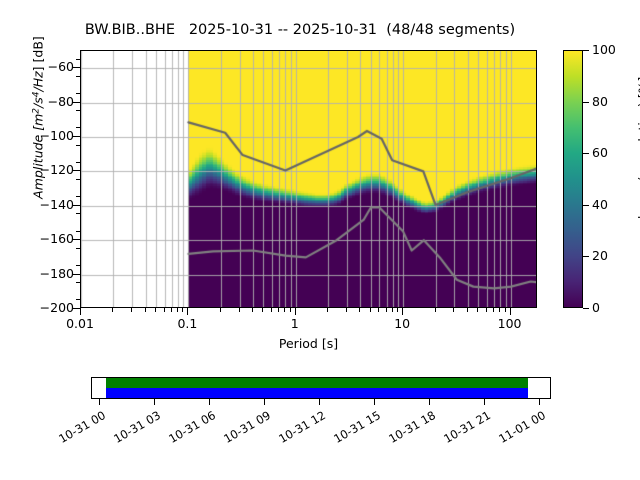 The image size is (640, 480). What do you see at coordinates (600, 256) in the screenshot?
I see `colorbar-tick-label: 20` at bounding box center [600, 256].